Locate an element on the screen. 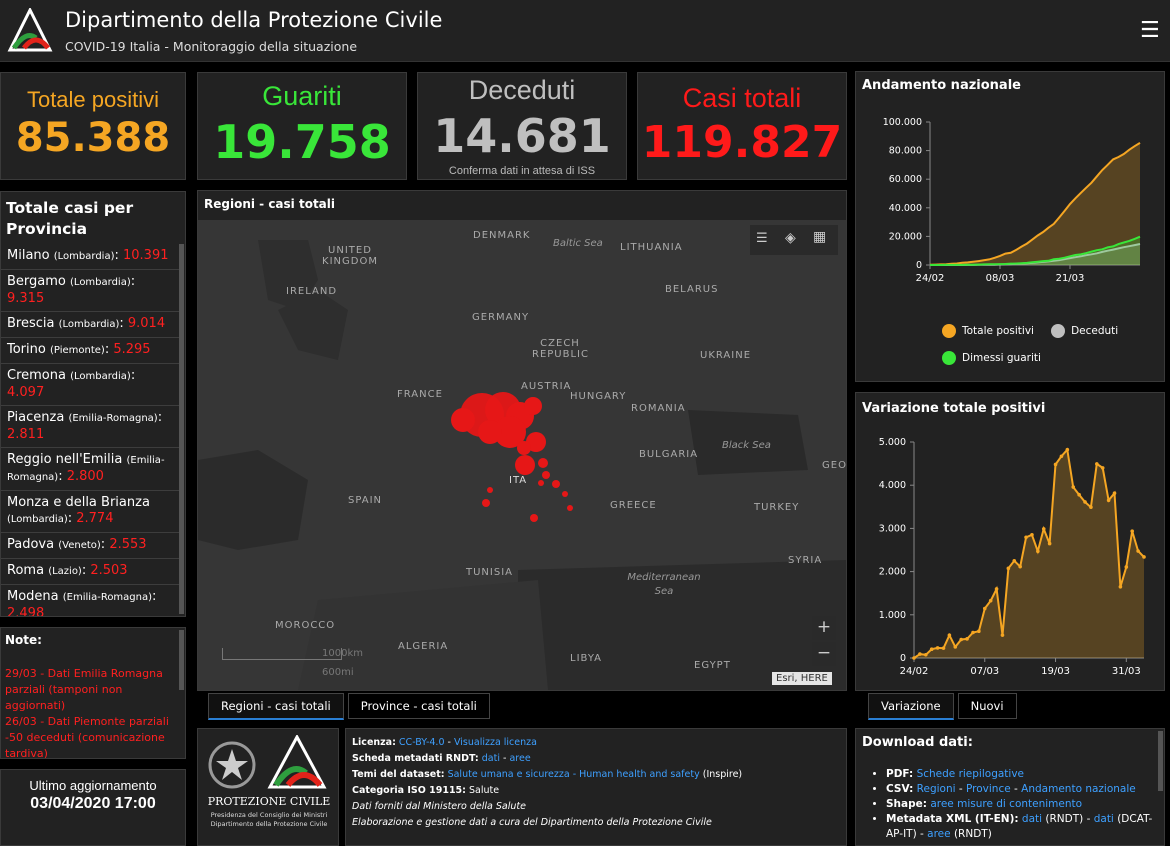 The width and height of the screenshot is (1170, 846). kpi-casi-totali: Casi totali 119.827 is located at coordinates (742, 126).